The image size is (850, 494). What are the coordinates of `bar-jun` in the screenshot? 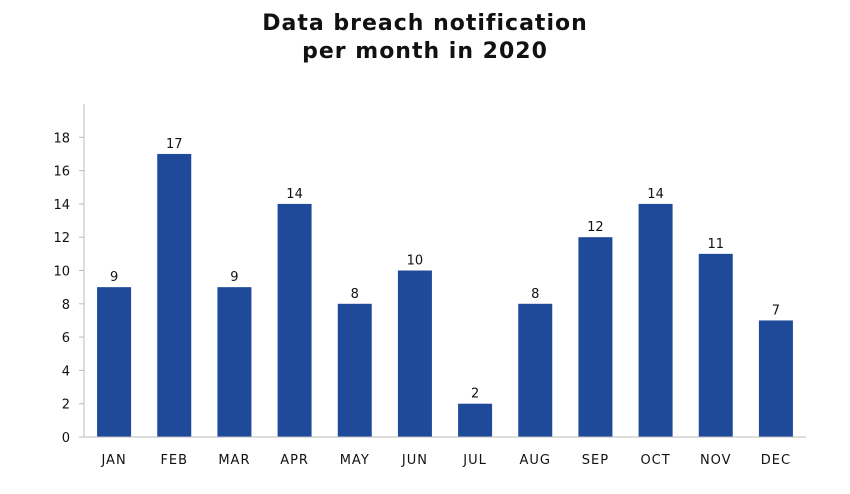 It's located at (414, 353).